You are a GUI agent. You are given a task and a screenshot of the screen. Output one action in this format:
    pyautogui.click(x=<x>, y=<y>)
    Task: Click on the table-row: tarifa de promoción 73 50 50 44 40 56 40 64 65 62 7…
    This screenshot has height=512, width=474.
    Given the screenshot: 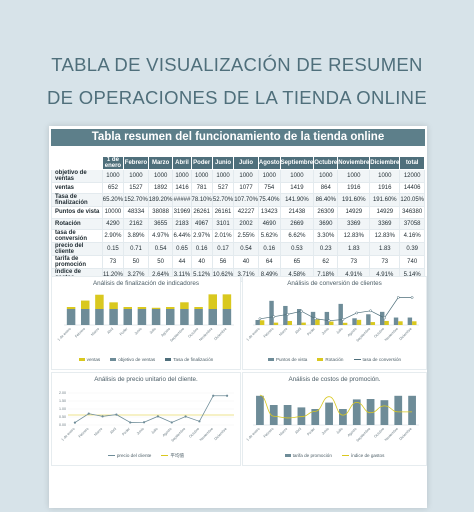 What is the action you would take?
    pyautogui.click(x=238, y=261)
    